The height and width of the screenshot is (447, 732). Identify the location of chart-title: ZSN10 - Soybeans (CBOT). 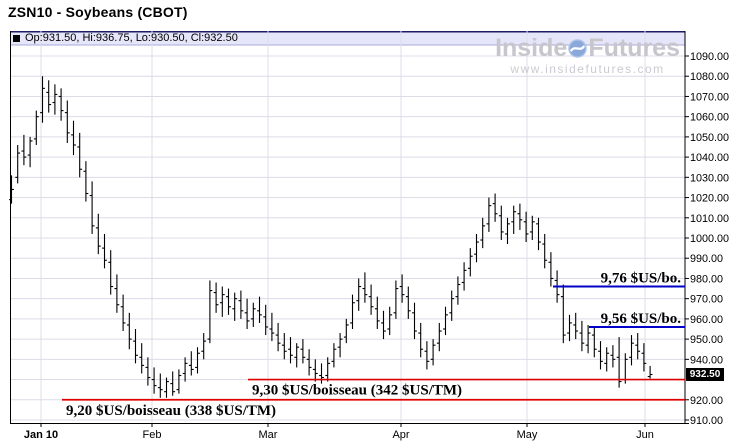
(98, 12).